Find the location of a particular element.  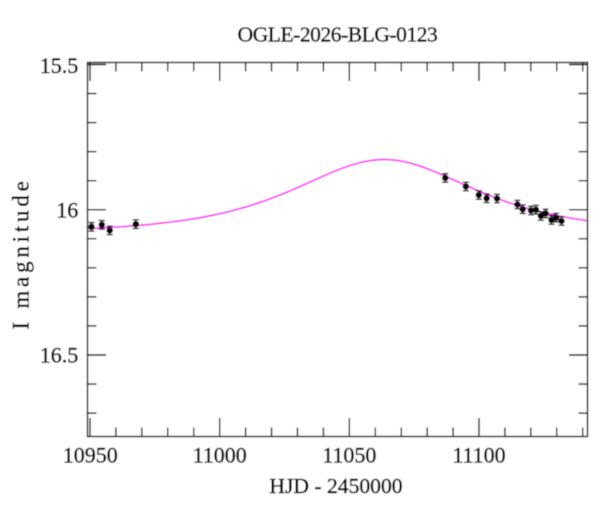

svg-text: 15.5 is located at coordinates (59, 65).